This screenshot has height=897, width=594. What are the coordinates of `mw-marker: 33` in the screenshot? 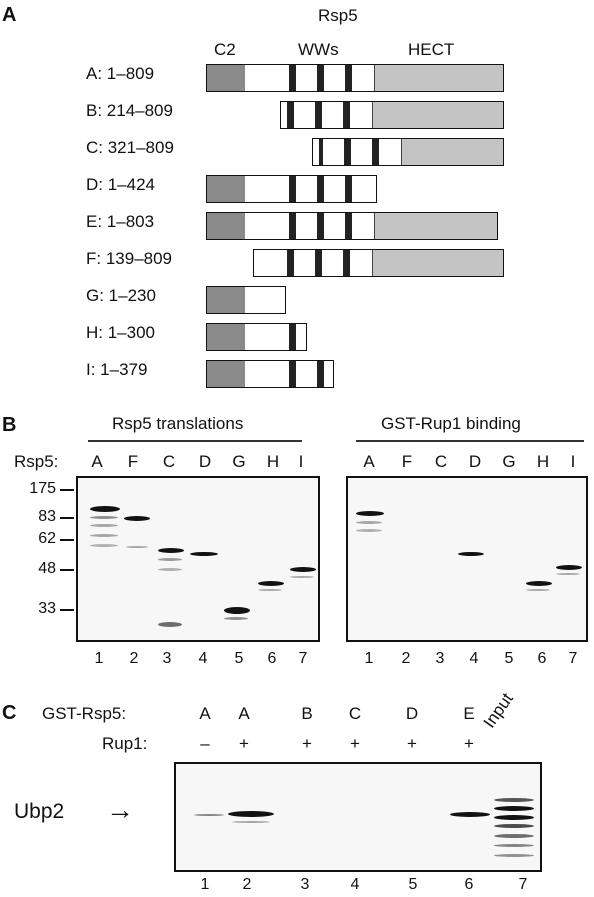 It's located at (47, 608).